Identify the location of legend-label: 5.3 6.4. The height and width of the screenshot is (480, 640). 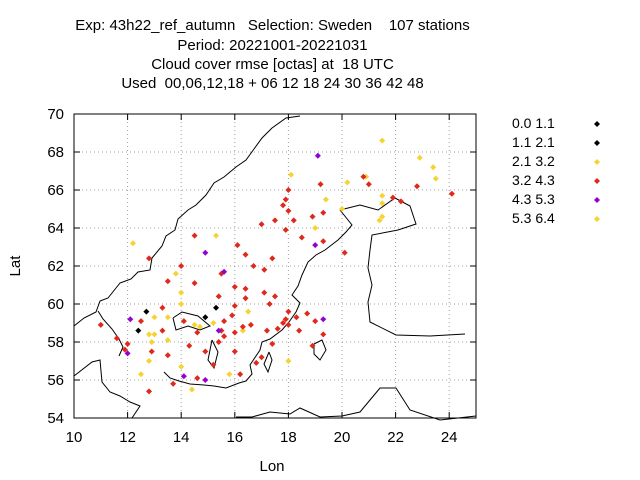
(533, 218).